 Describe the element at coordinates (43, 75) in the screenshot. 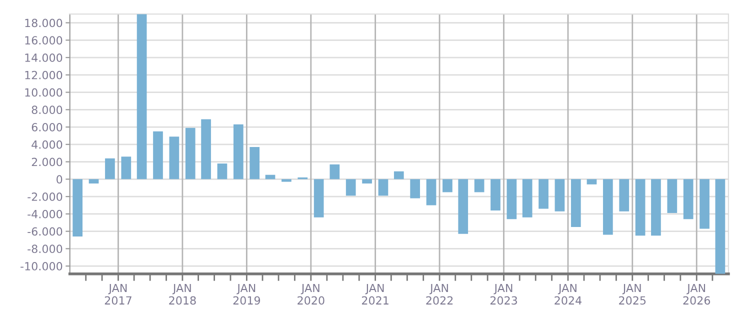

I see `y-tick-label: 12.000` at that location.